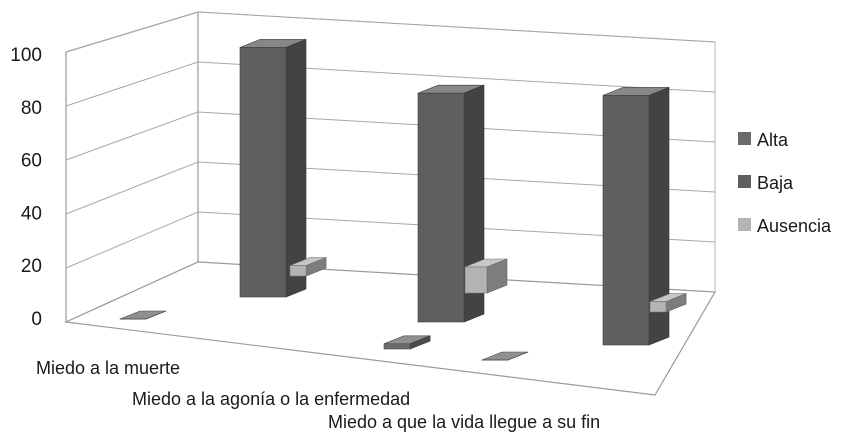 This screenshot has width=859, height=435. What do you see at coordinates (26, 187) in the screenshot?
I see `y-axis-ticks: 0 20 40 60 80 100` at bounding box center [26, 187].